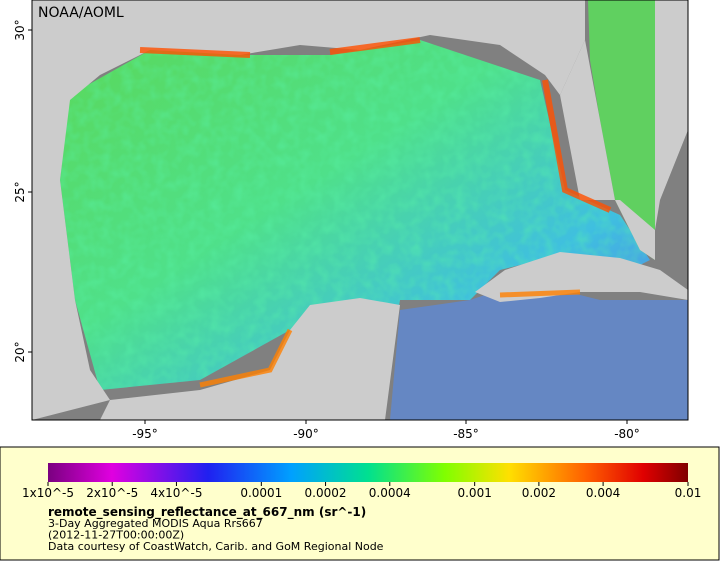  What do you see at coordinates (306, 434) in the screenshot?
I see `lon-label: -90°` at bounding box center [306, 434].